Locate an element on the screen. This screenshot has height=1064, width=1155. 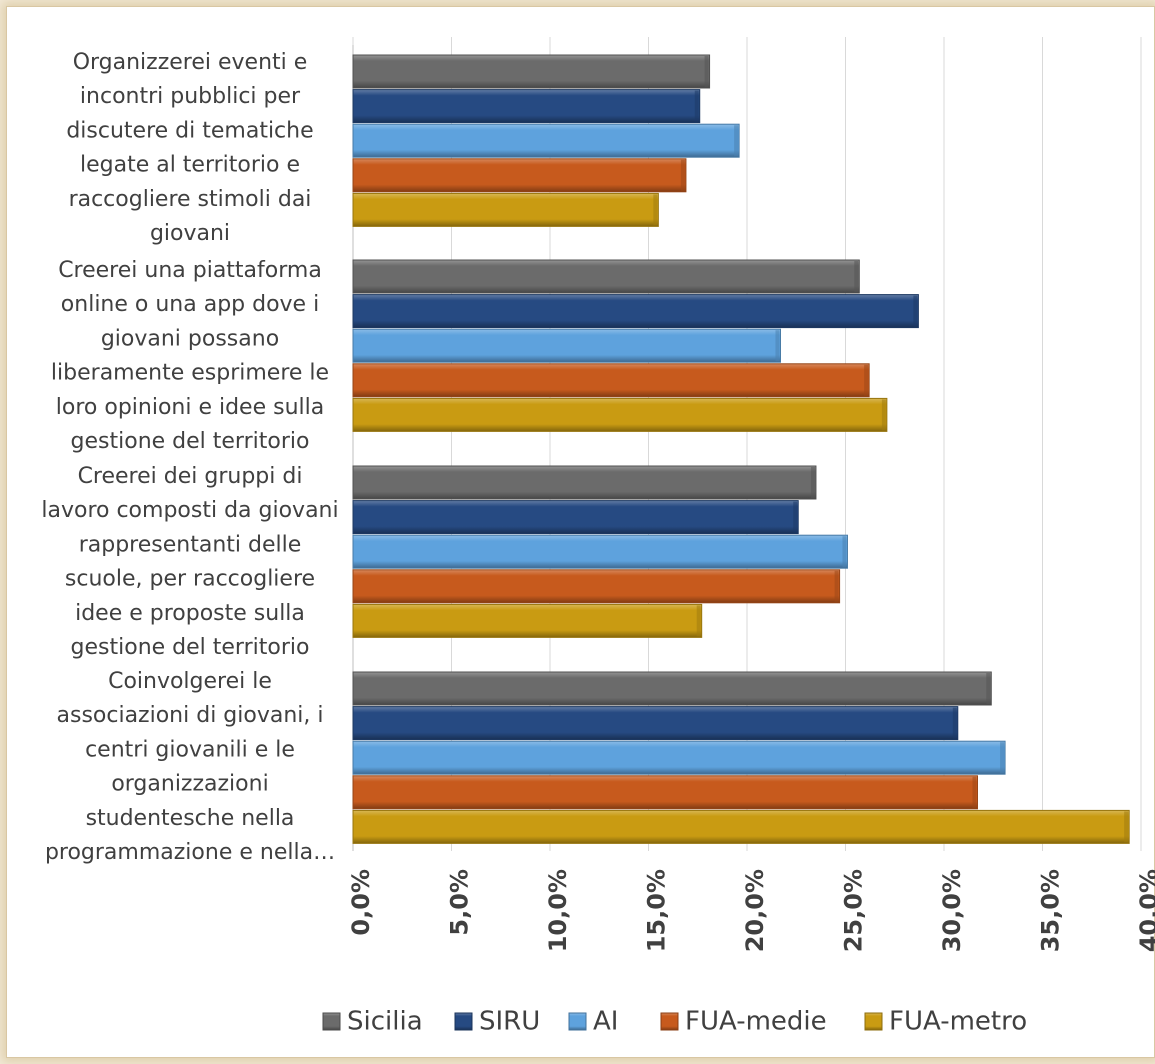
legend-item-siru: SIRU is located at coordinates (497, 1022).